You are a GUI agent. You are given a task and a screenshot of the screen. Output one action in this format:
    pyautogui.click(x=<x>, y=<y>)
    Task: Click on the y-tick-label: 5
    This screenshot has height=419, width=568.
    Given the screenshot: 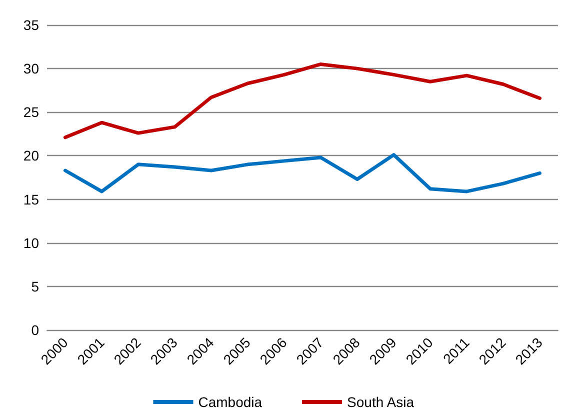 What is the action you would take?
    pyautogui.click(x=35, y=286)
    